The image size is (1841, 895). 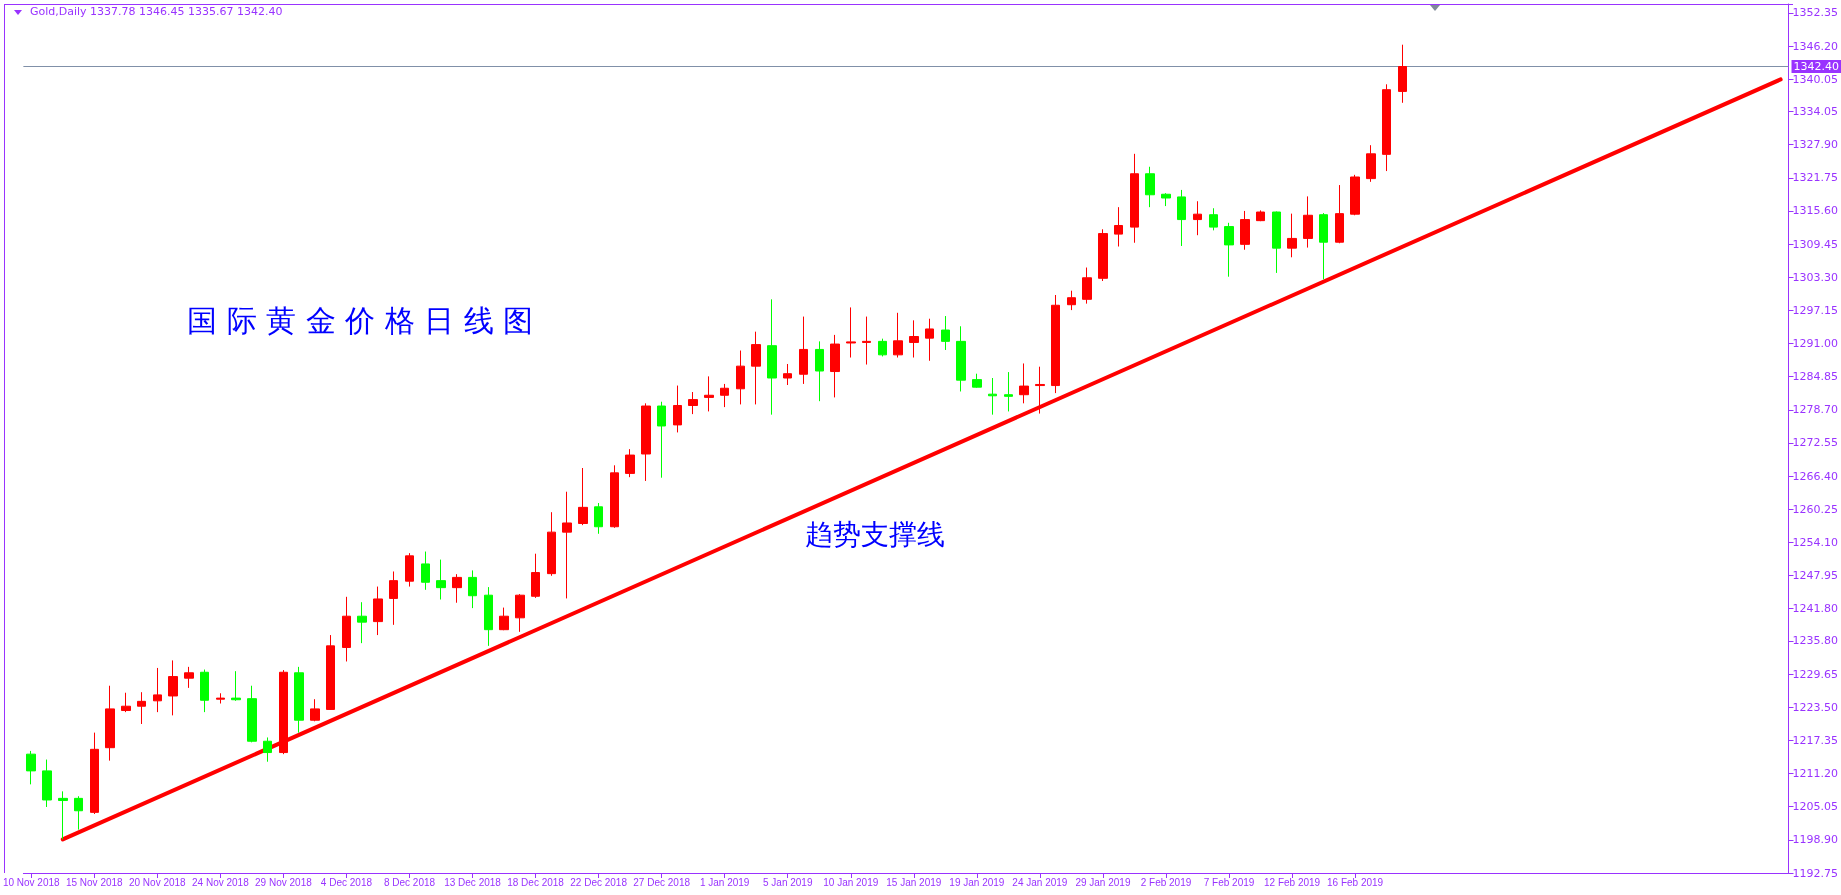 I want to click on ref-line-label: 1342.40, so click(x=1816, y=67).